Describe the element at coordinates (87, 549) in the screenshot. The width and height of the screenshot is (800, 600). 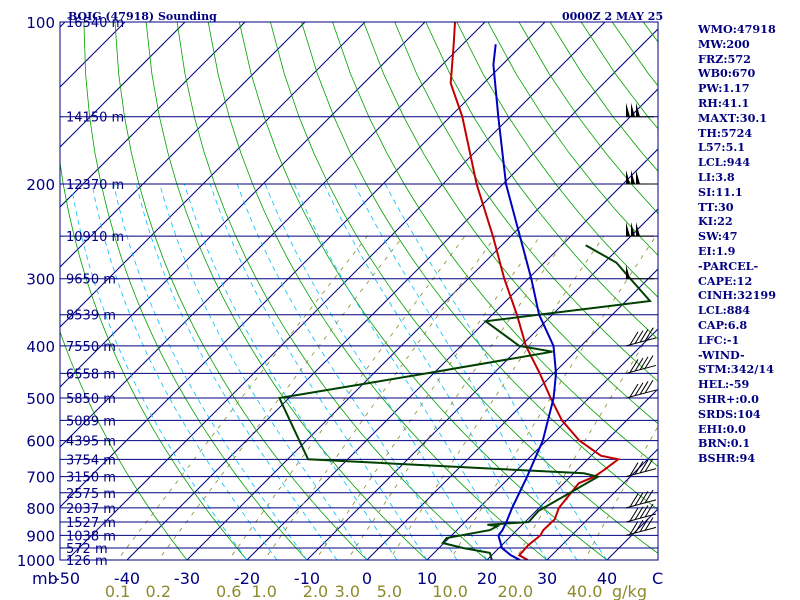
I see `height-label: 572 m` at that location.